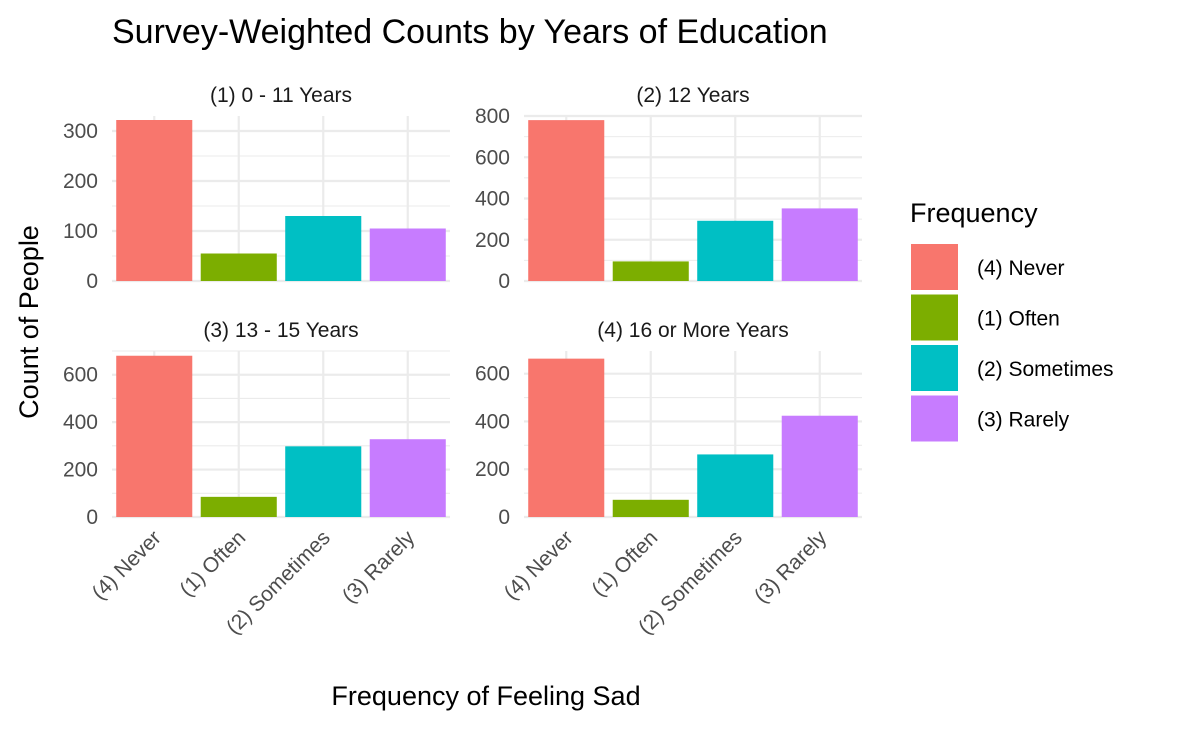 Image resolution: width=1177 pixels, height=732 pixels. I want to click on legend-label: (2) Sometimes, so click(1045, 369).